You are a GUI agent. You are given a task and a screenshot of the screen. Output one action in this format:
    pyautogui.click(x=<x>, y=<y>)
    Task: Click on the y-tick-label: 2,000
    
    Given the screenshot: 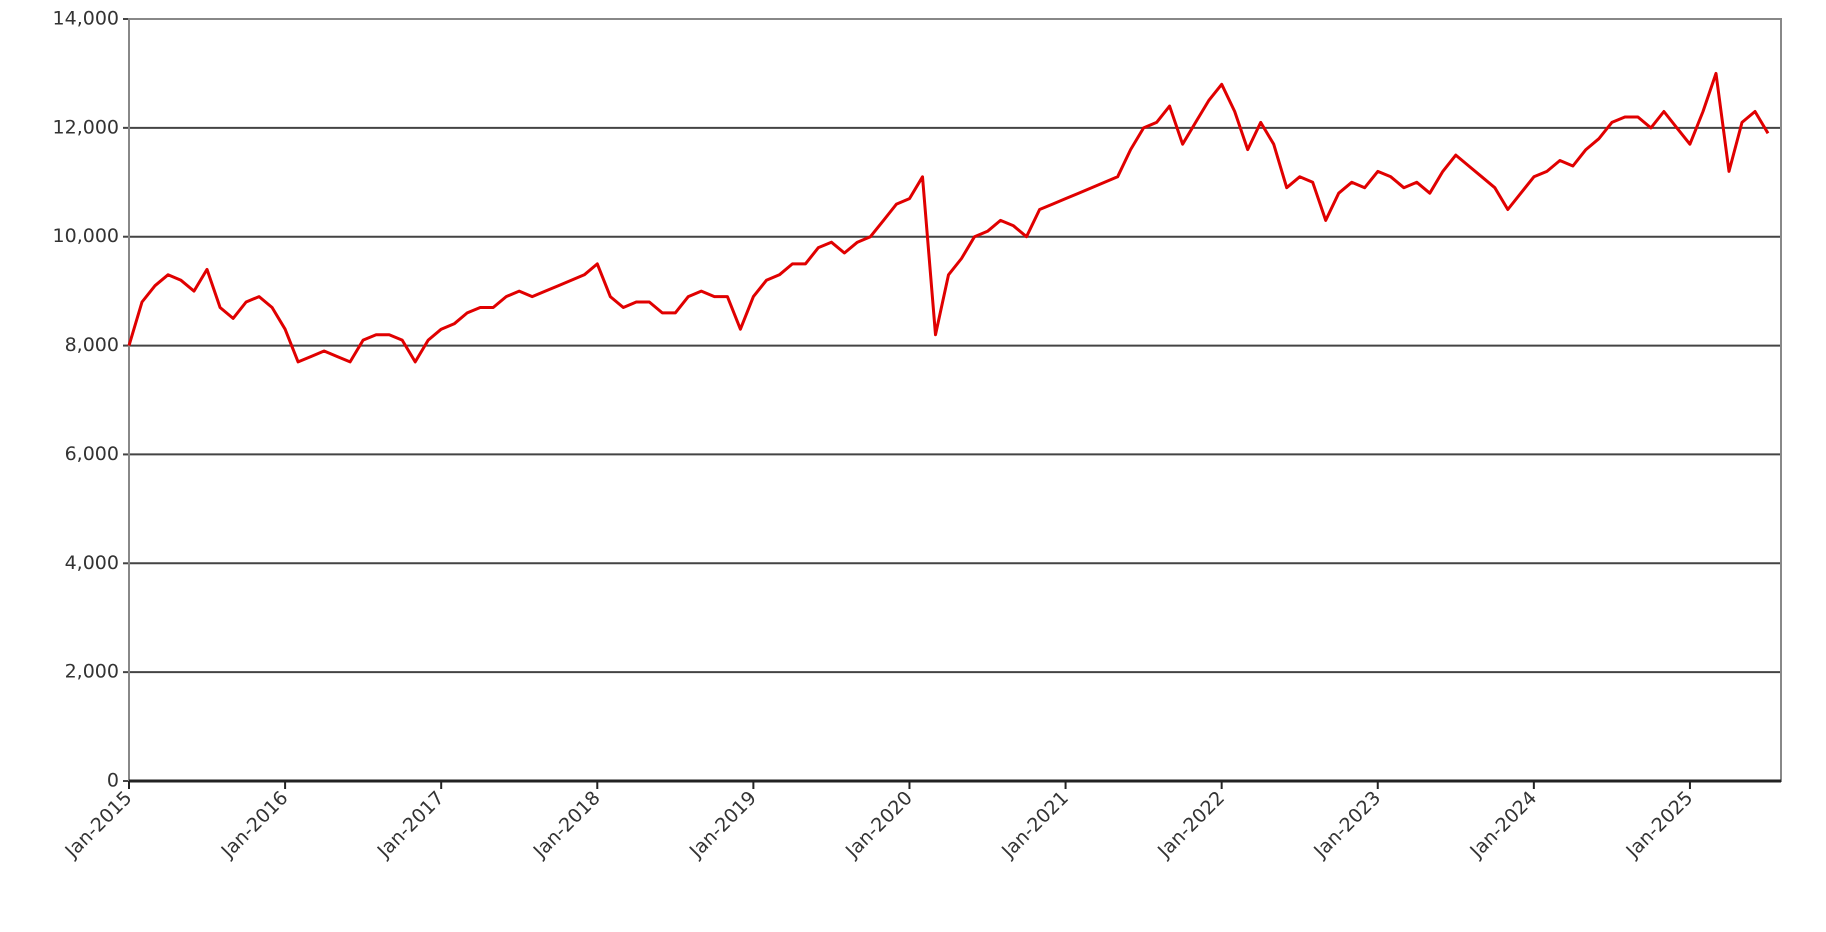 What is the action you would take?
    pyautogui.click(x=92, y=672)
    